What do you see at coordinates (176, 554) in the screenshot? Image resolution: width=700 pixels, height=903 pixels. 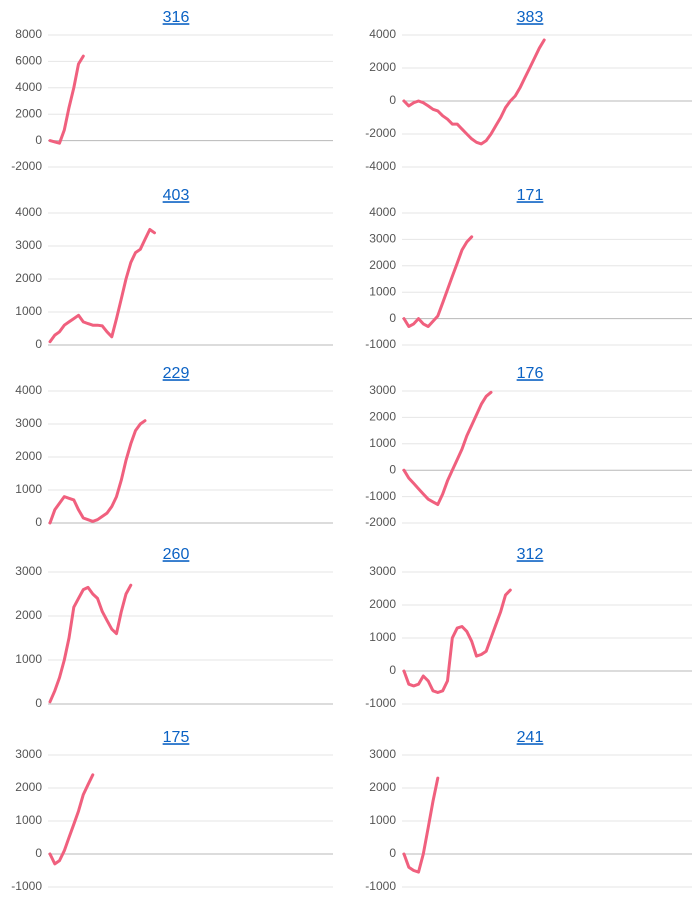 I see `chart-title: 260` at bounding box center [176, 554].